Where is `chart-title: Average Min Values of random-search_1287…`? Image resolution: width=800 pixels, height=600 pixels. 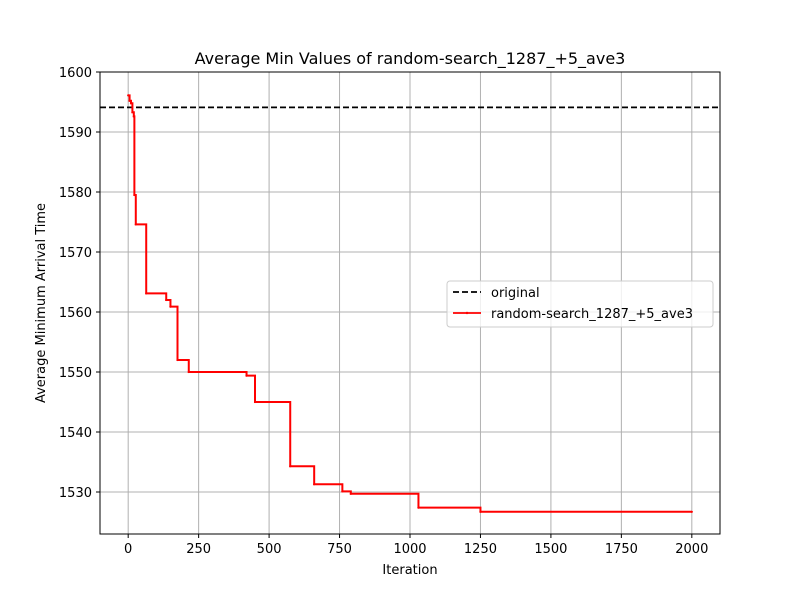
chart-title: Average Min Values of random-search_1287… is located at coordinates (410, 59).